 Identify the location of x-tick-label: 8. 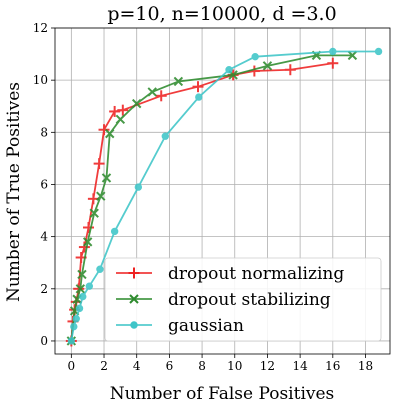
(202, 366).